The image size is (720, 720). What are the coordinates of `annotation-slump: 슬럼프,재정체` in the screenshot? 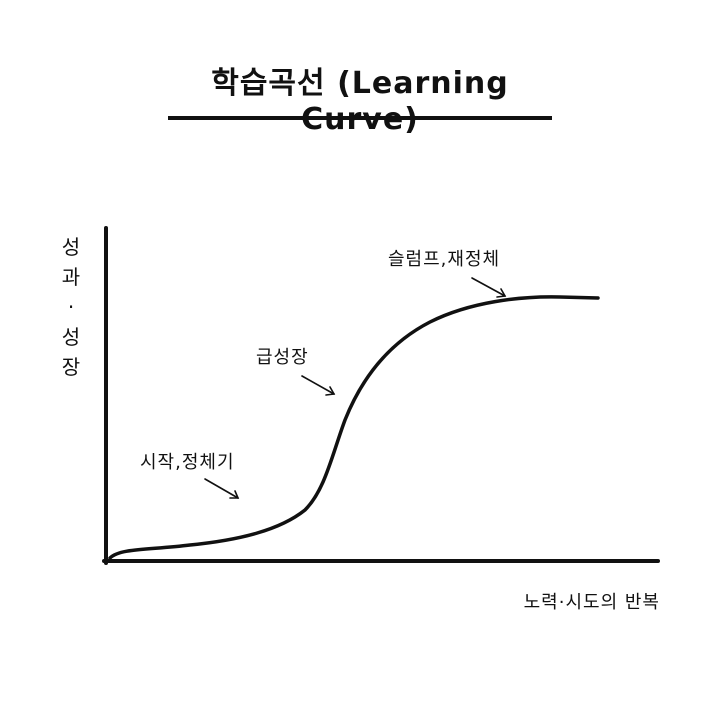 It's located at (444, 259).